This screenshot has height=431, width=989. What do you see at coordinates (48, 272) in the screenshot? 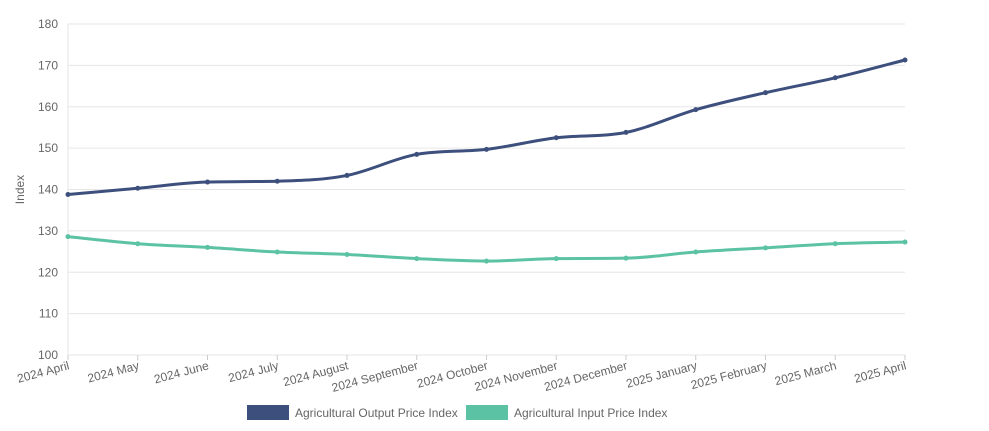
I see `y-tick-label: 120` at bounding box center [48, 272].